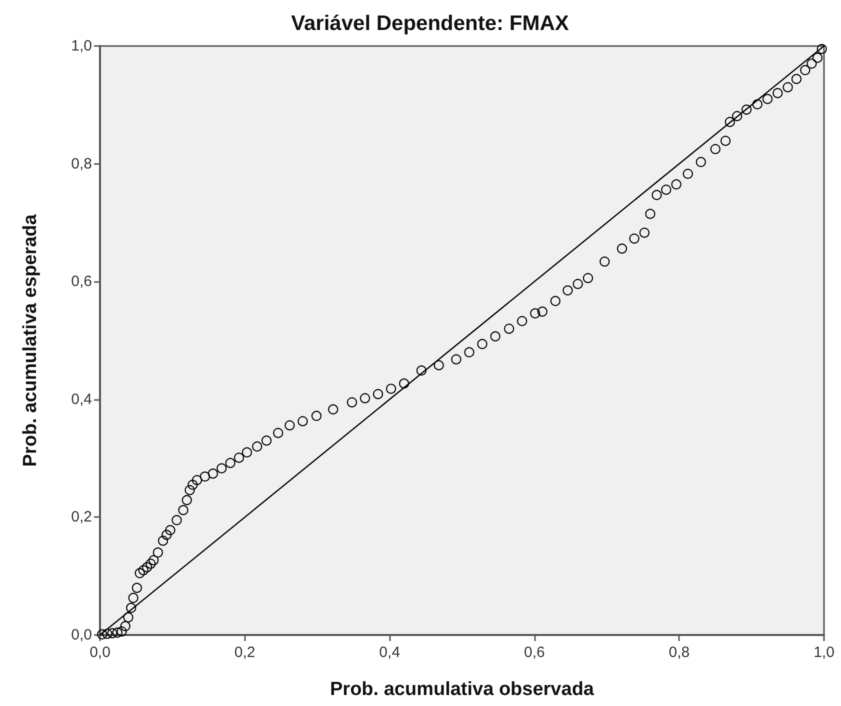  What do you see at coordinates (81, 517) in the screenshot?
I see `y-tick-label: 0,2` at bounding box center [81, 517].